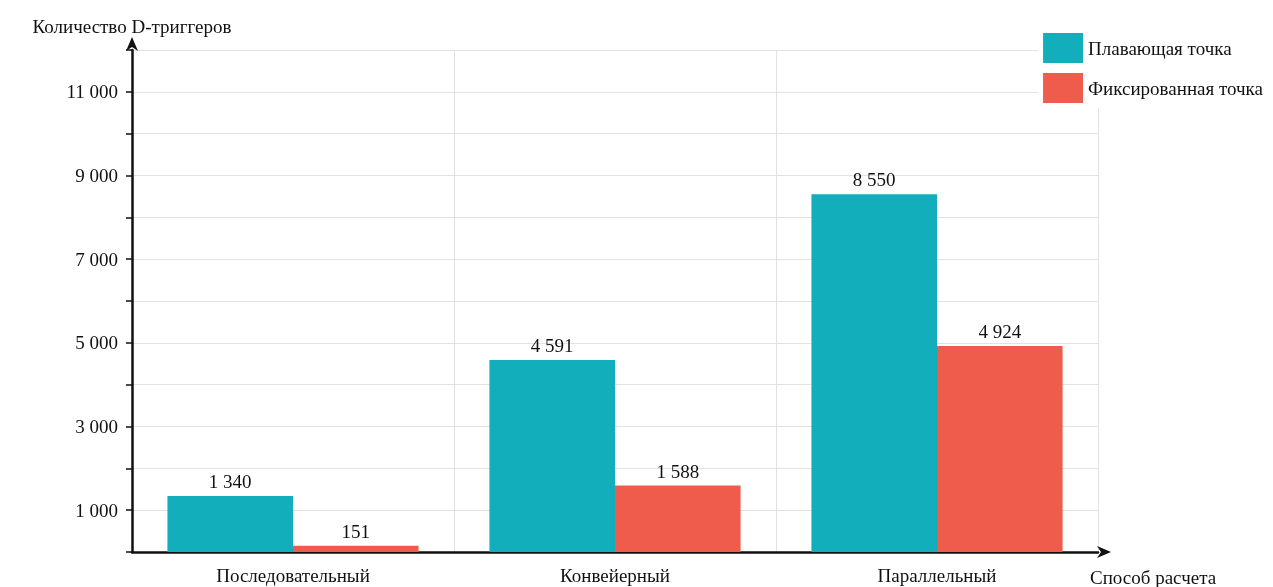 This screenshot has width=1273, height=587. What do you see at coordinates (356, 531) in the screenshot?
I see `data-label: 151` at bounding box center [356, 531].